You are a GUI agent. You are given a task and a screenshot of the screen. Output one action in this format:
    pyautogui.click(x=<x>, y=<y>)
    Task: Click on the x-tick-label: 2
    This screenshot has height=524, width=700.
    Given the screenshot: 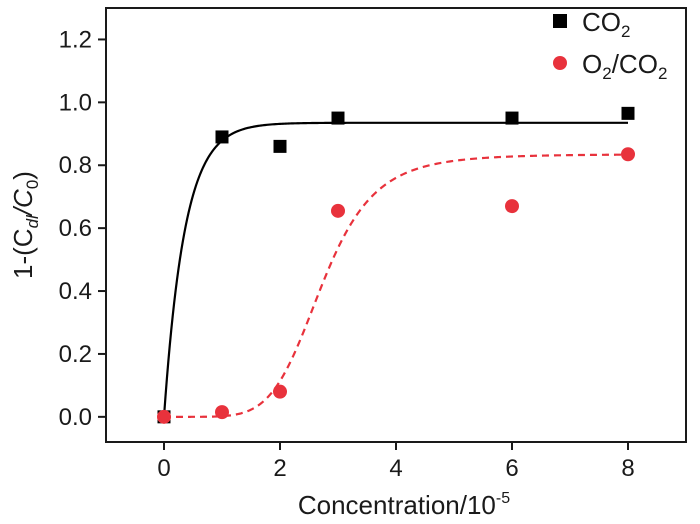 What is the action you would take?
    pyautogui.click(x=279, y=468)
    